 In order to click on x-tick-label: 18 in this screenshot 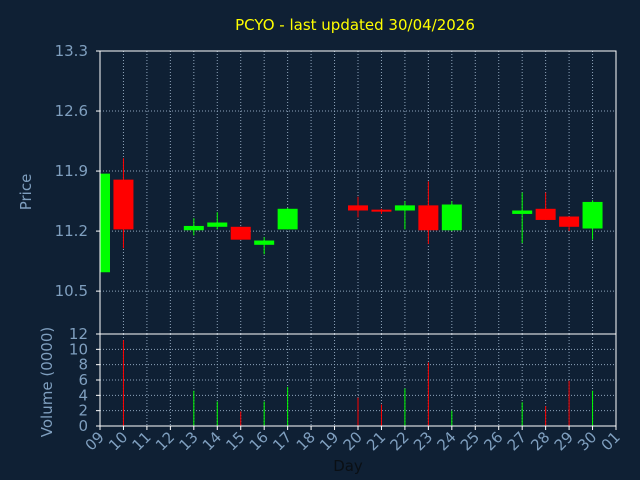, I will do `click(306, 441)`.